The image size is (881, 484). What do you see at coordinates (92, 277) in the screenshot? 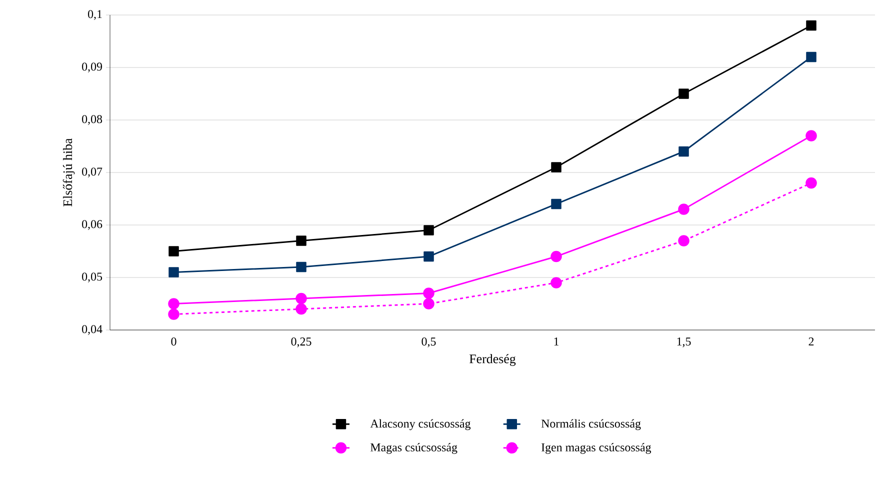
I see `y-tick-label: 0,05` at bounding box center [92, 277].